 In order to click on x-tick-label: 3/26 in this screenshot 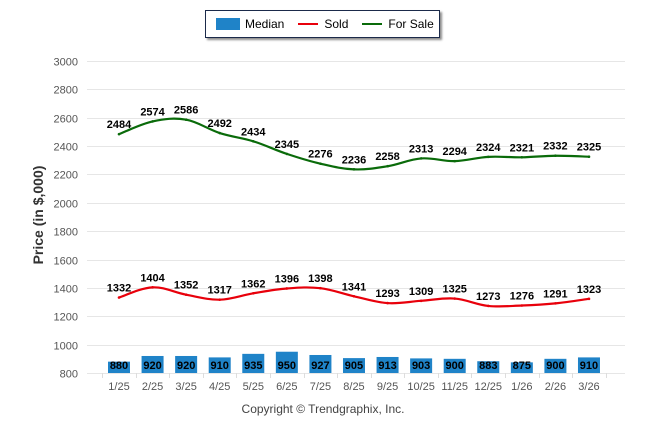, I will do `click(588, 387)`.